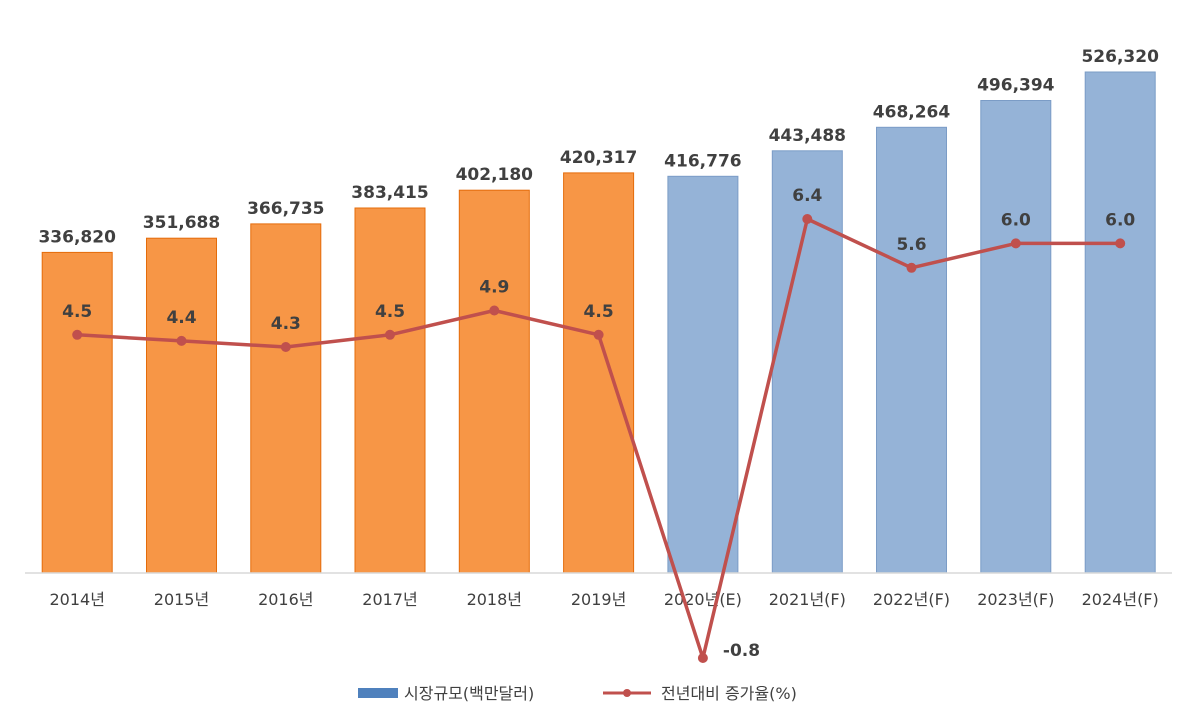 This screenshot has height=715, width=1197. What do you see at coordinates (285, 599) in the screenshot?
I see `x-tick-label-2: 2016년` at bounding box center [285, 599].